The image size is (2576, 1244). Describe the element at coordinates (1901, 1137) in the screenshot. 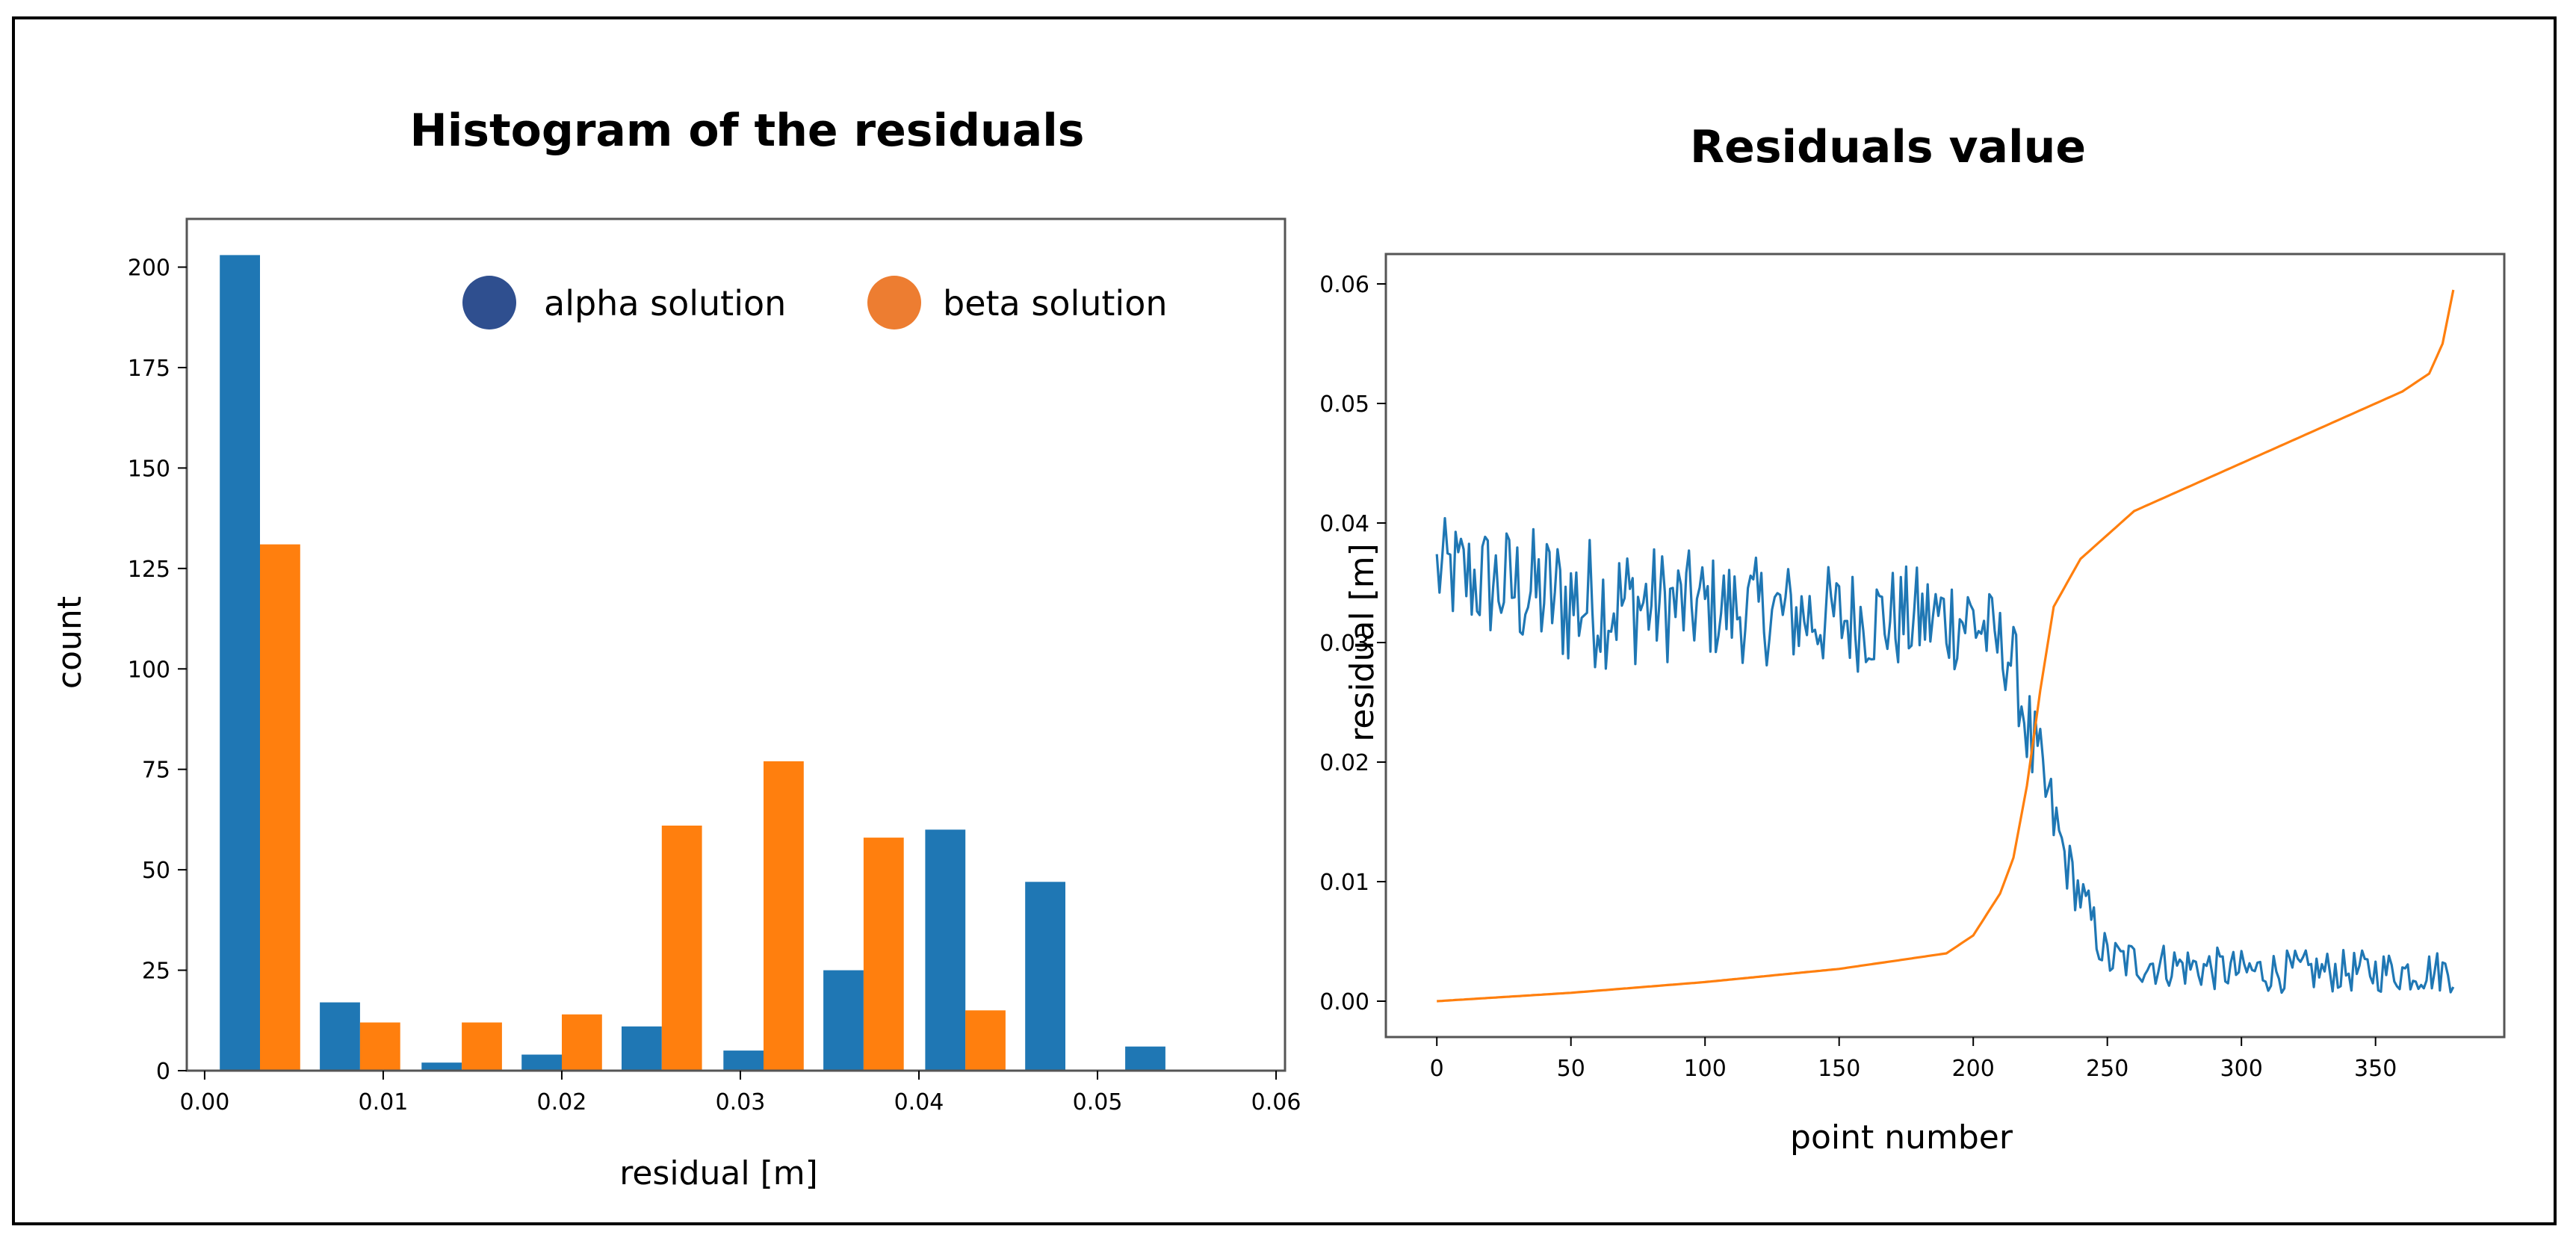

I see `line-xlabel: point number` at that location.